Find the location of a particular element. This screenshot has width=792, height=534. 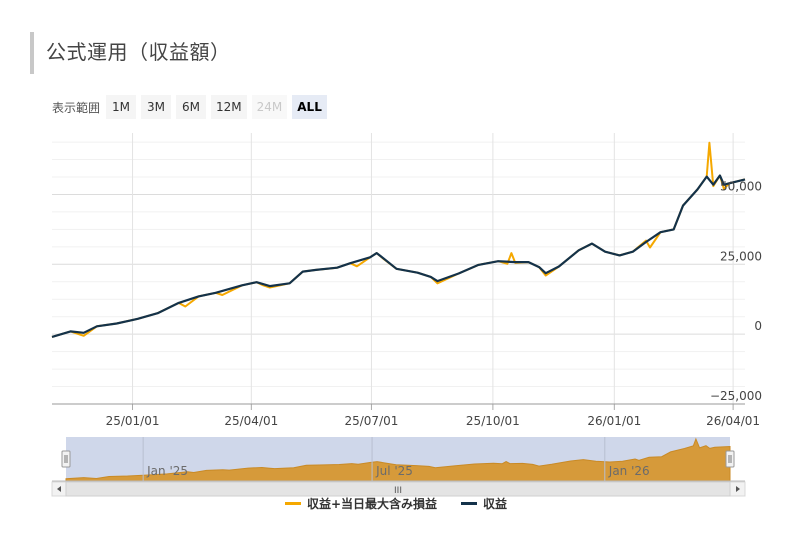

range-button-3m: 3M is located at coordinates (156, 107).